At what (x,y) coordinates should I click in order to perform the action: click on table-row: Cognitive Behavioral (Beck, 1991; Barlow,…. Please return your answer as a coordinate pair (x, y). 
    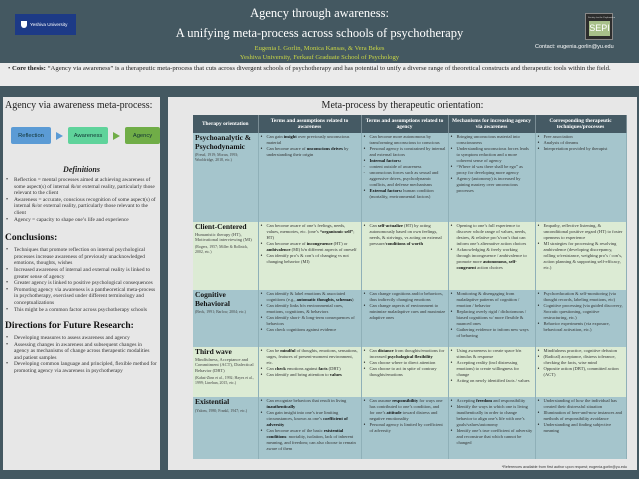
    Looking at the image, I should click on (410, 318).